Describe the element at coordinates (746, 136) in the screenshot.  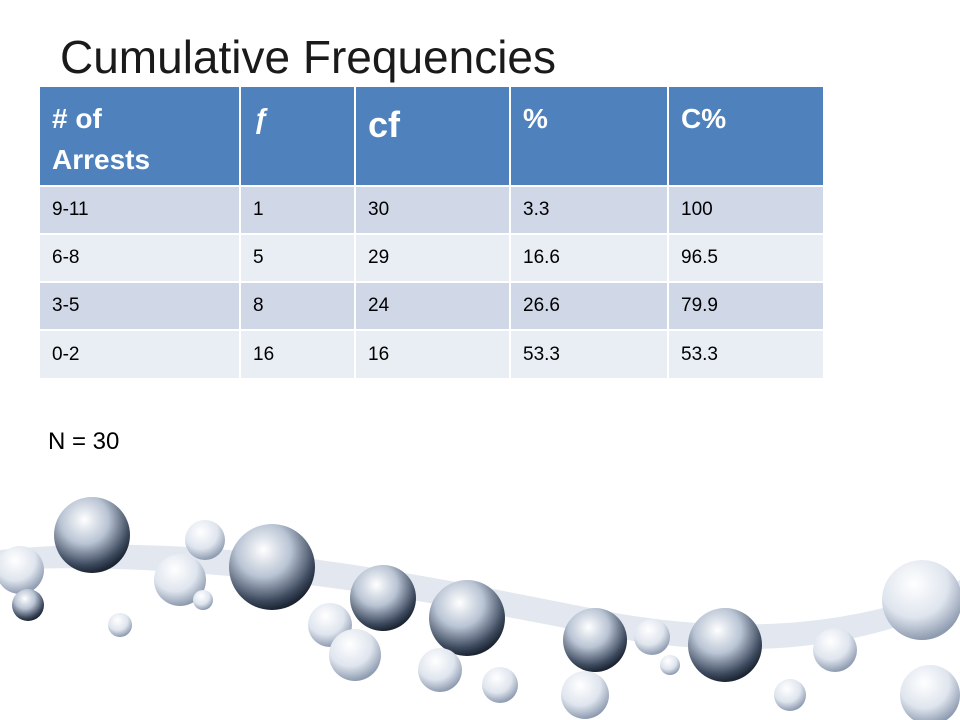
I see `header-cell: C%` at that location.